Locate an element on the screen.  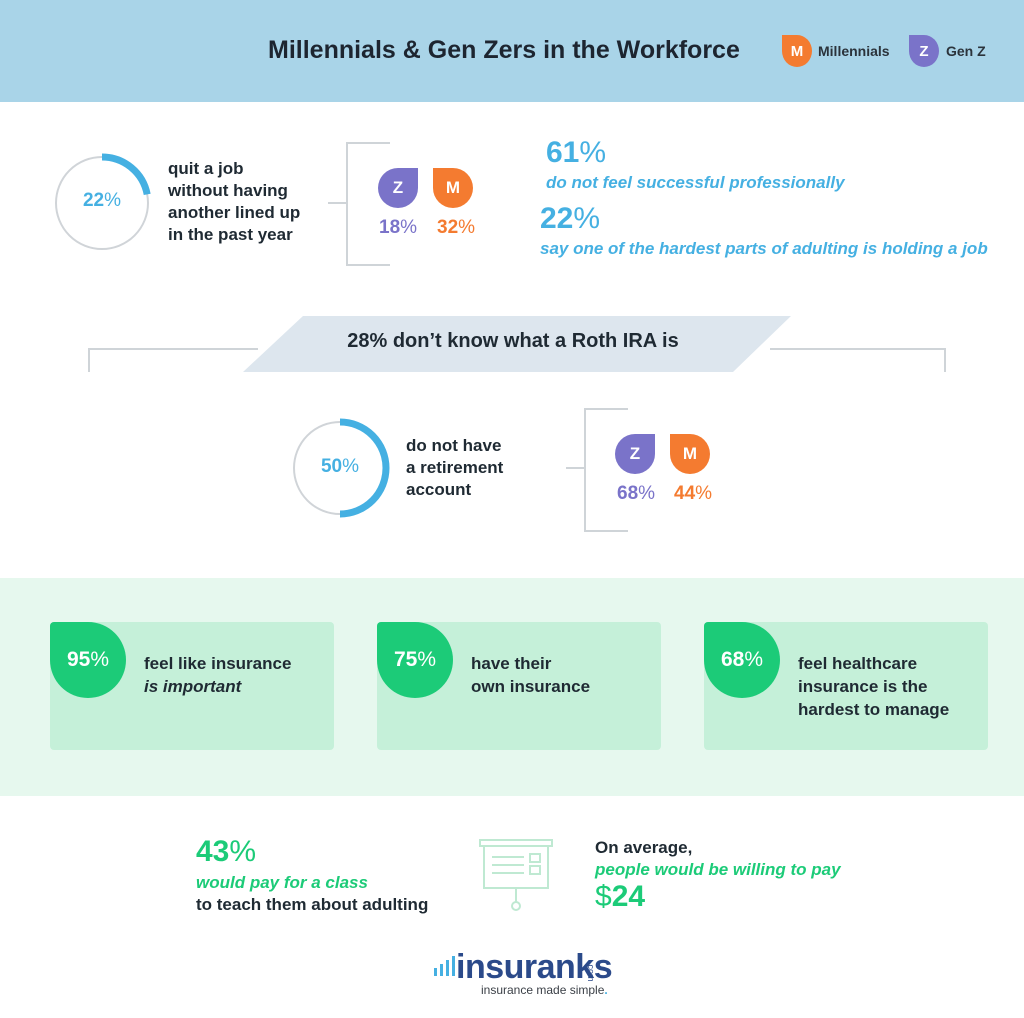
presentation-board-icon is located at coordinates (516, 875).